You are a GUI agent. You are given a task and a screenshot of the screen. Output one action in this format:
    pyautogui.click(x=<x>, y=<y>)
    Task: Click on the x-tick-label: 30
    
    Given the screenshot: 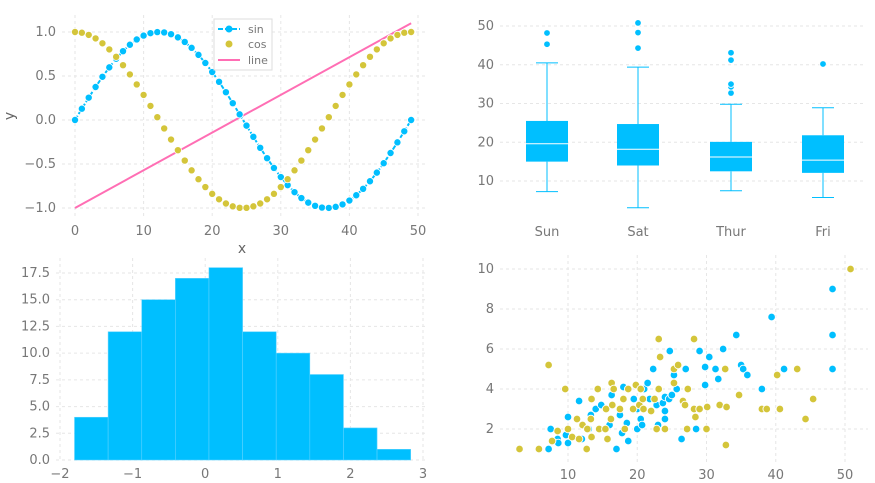 What is the action you would take?
    pyautogui.click(x=706, y=475)
    